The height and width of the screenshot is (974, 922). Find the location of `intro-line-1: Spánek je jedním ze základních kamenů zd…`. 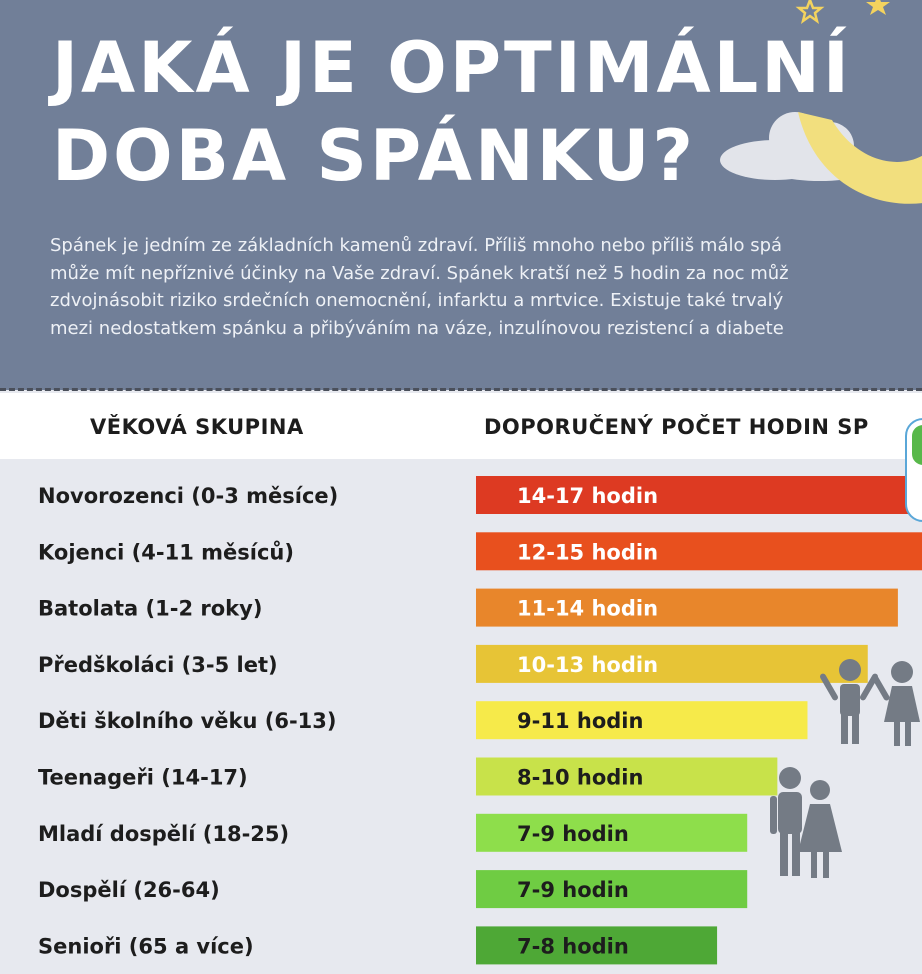

intro-line-1: Spánek je jedním ze základních kamenů zd… is located at coordinates (416, 245).